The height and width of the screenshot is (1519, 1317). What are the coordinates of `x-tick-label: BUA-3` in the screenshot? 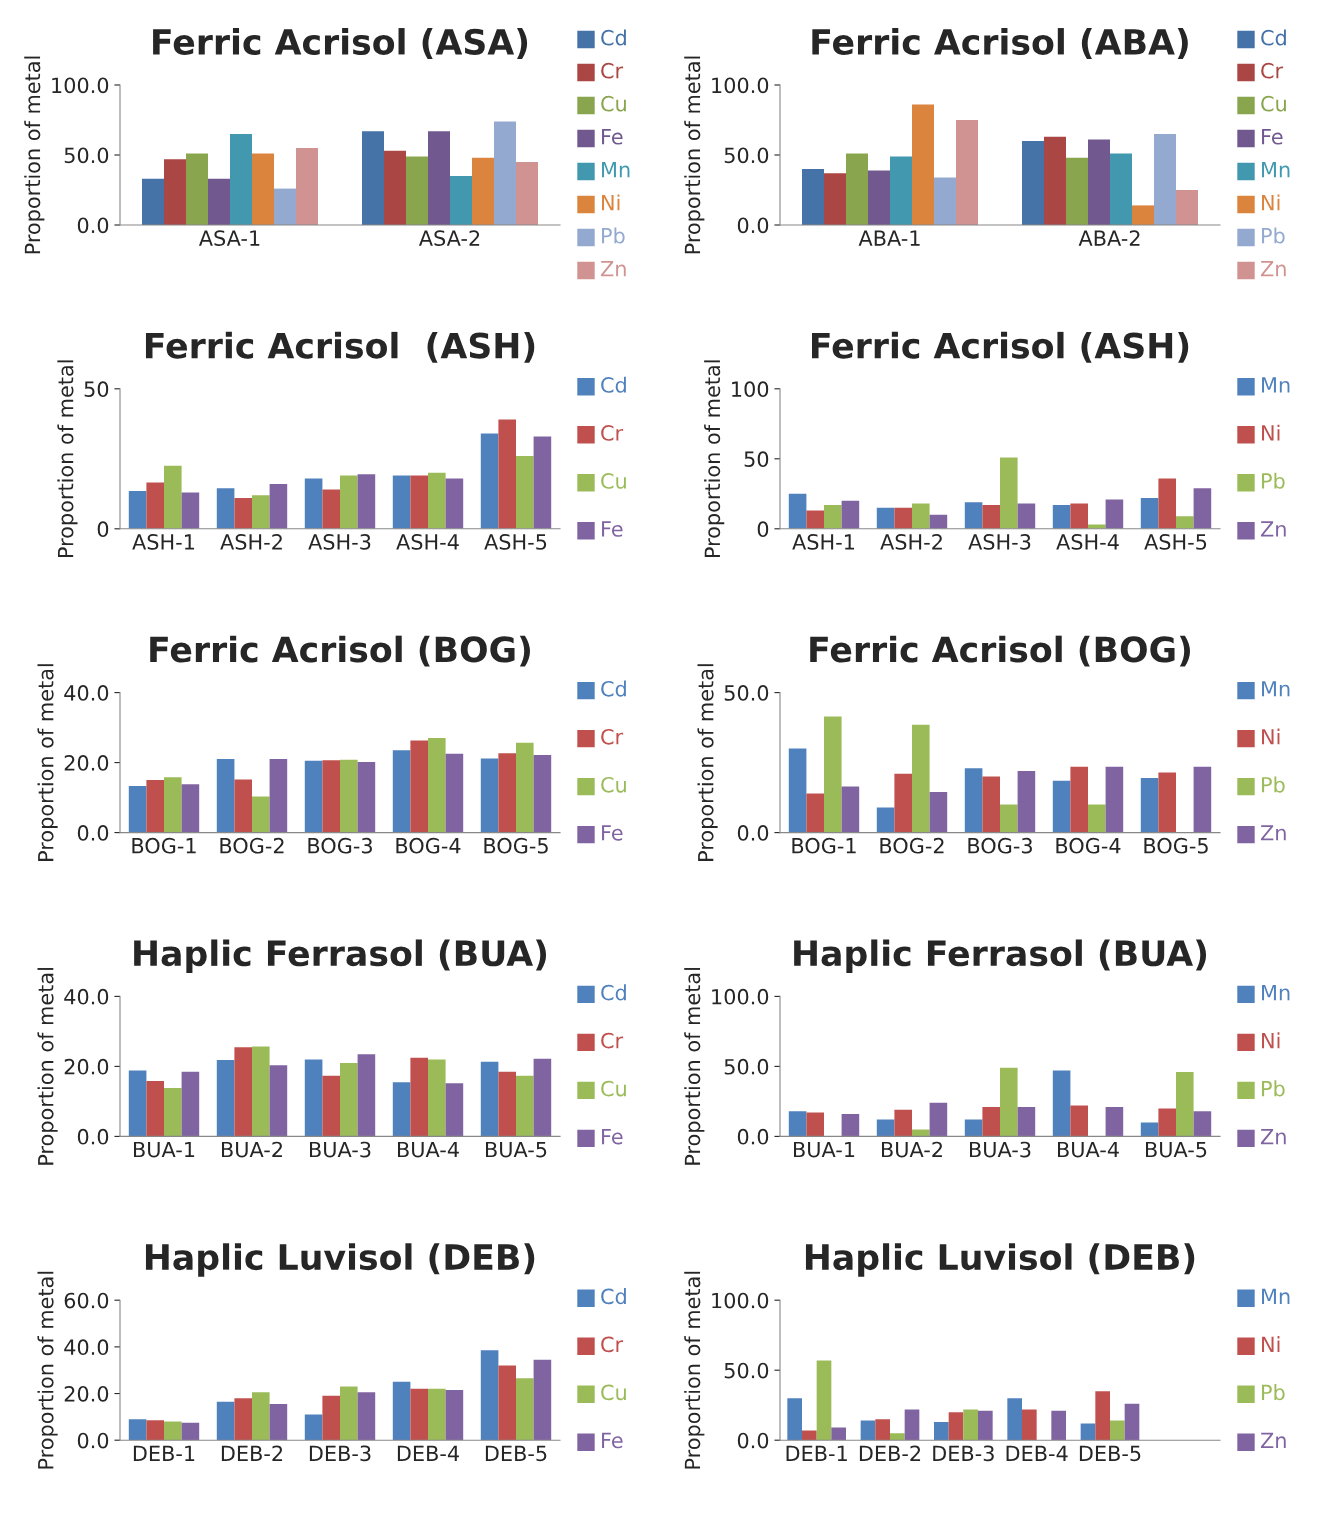 It's located at (1000, 1149).